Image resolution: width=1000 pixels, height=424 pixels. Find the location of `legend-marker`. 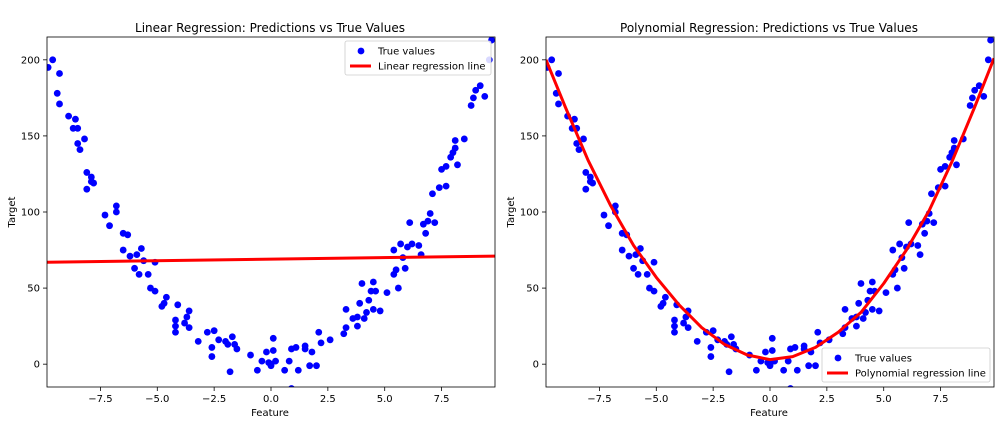

legend-marker is located at coordinates (361, 51).